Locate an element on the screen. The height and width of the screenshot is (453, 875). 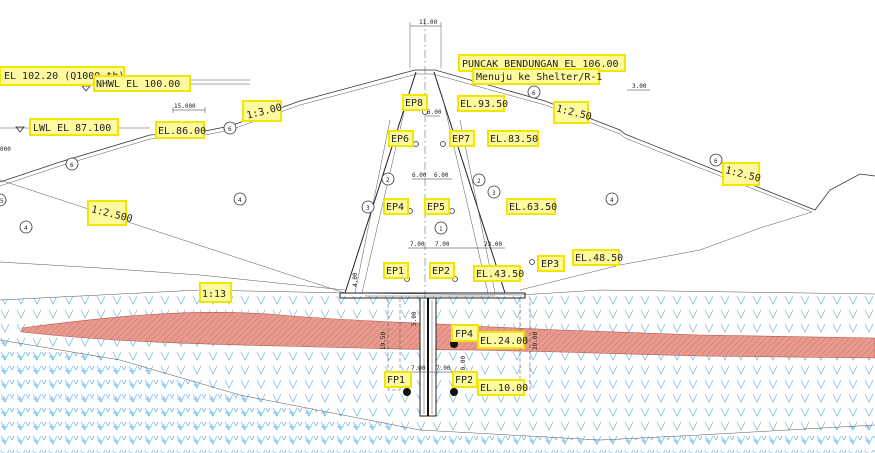
lwl-marker is located at coordinates (20, 129).